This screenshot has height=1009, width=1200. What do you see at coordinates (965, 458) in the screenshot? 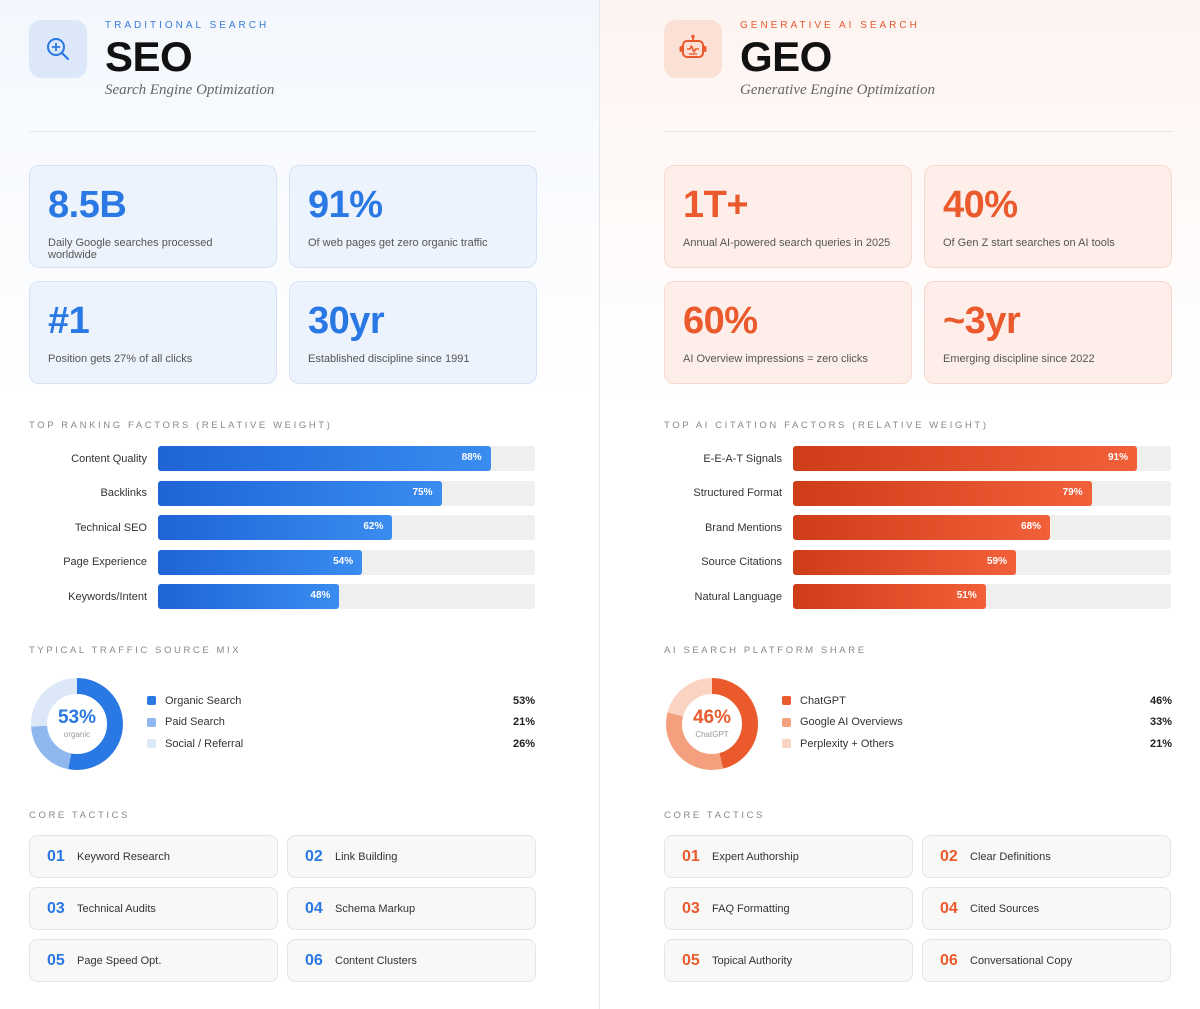
I see `bar-e-e-a-t-signals: 91%` at bounding box center [965, 458].